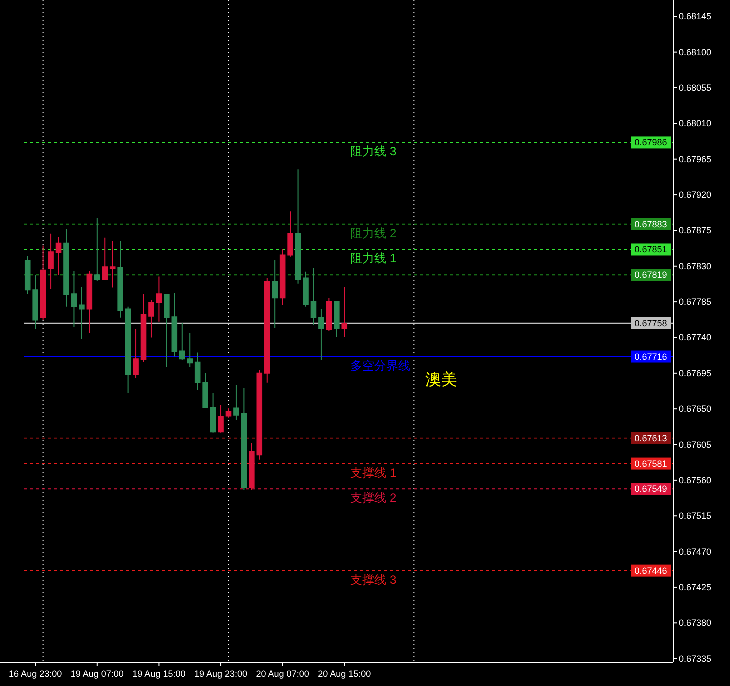 Image resolution: width=730 pixels, height=686 pixels. I want to click on ref-line-label: 0.67716, so click(651, 357).